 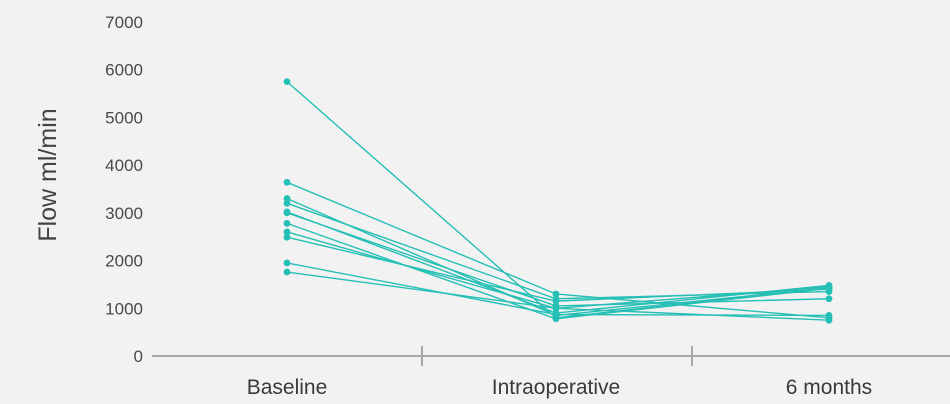 I want to click on y-tick-label: 2000, so click(x=124, y=261).